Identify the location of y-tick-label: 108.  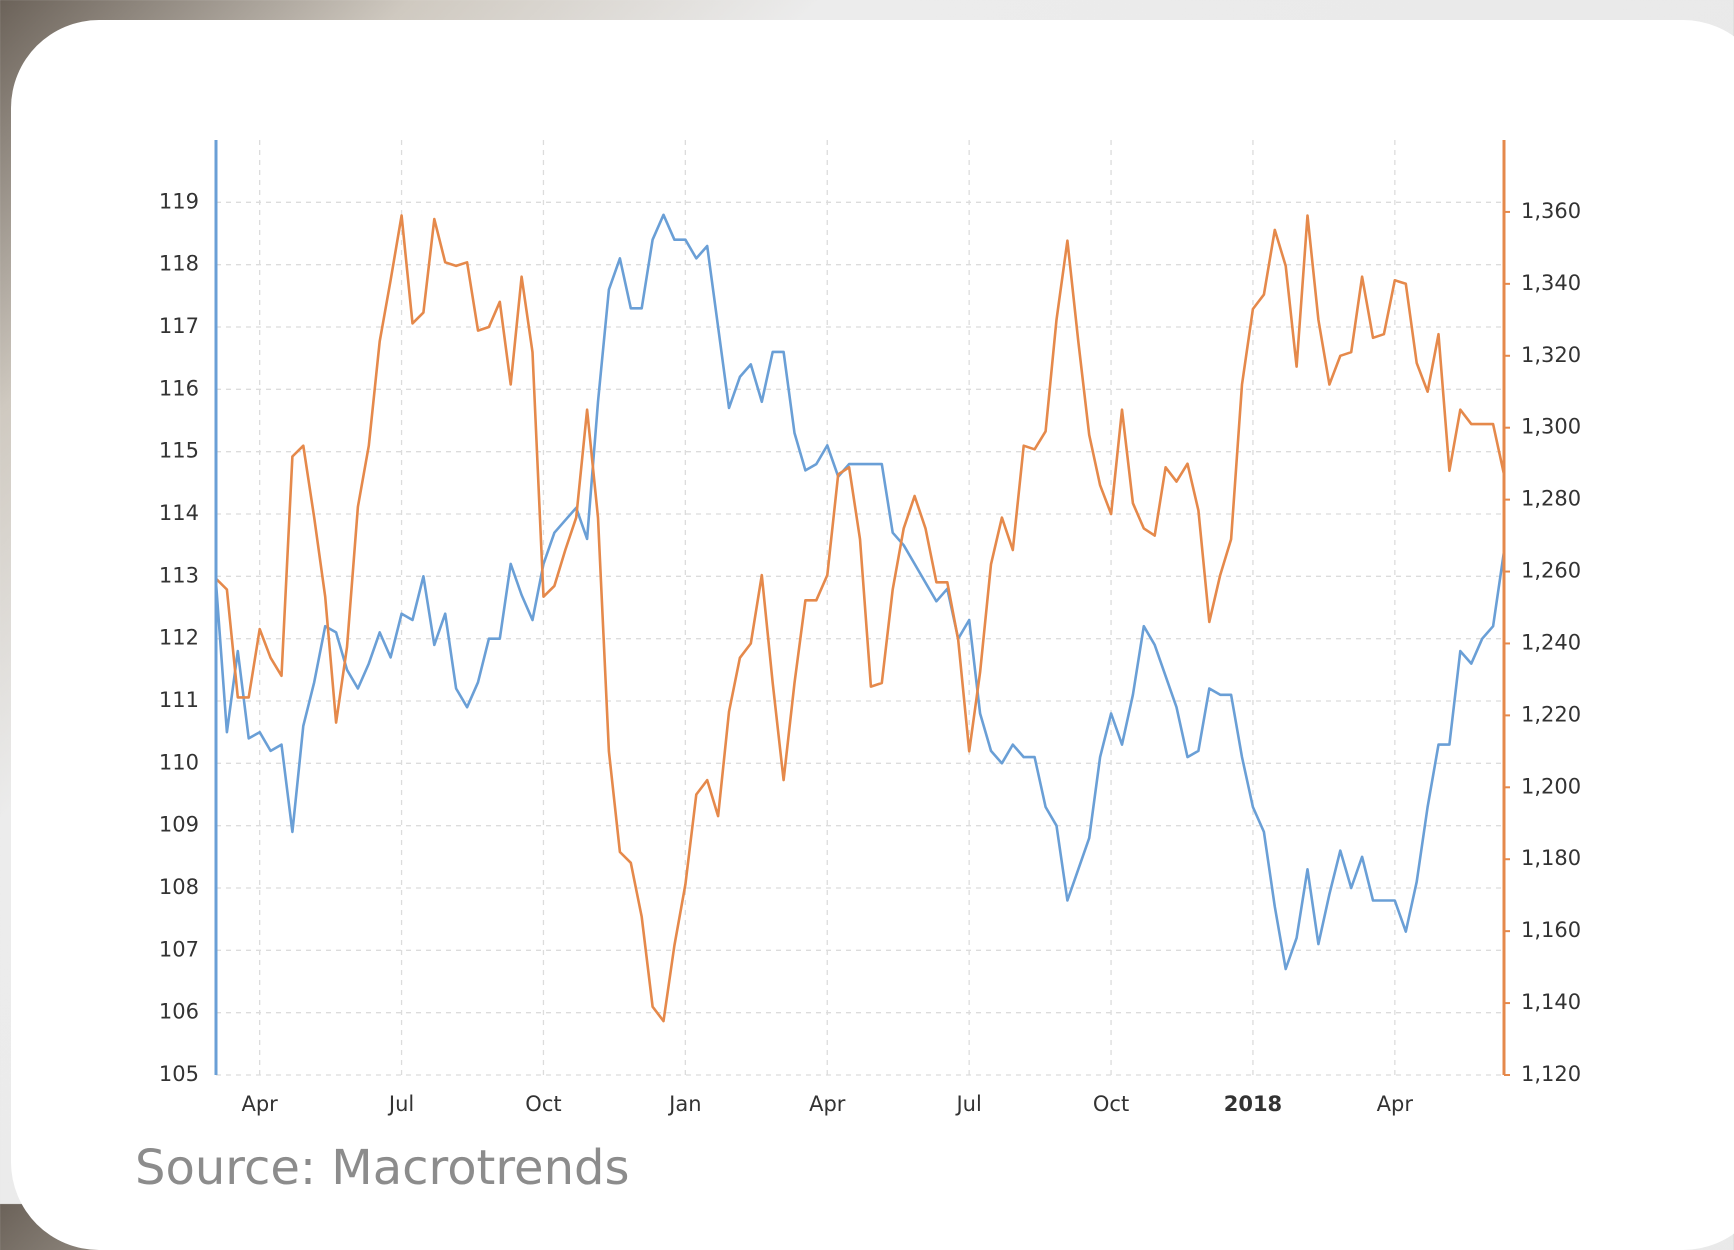
(179, 887).